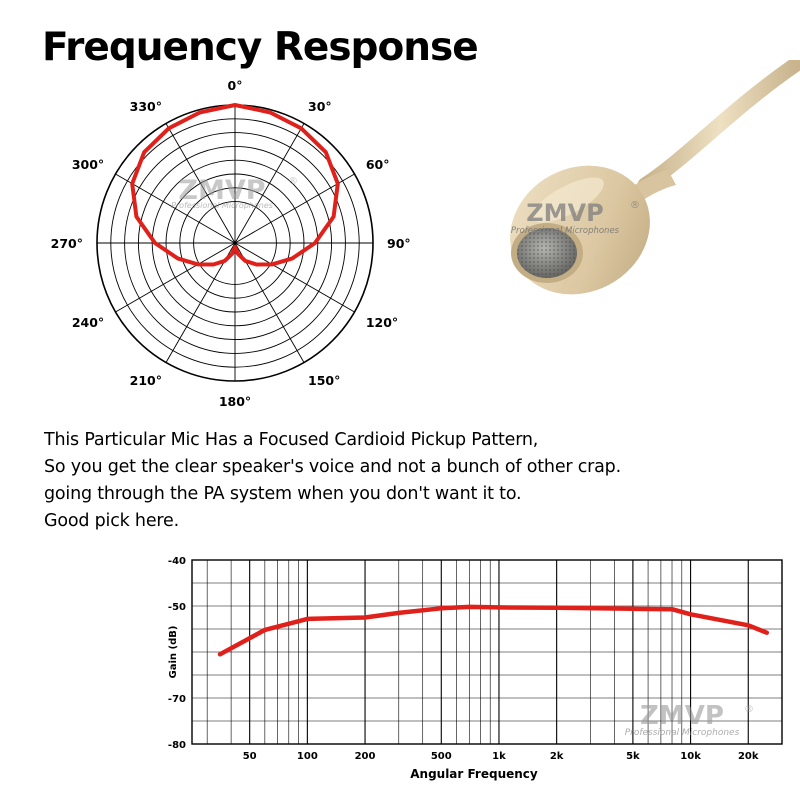  Describe the element at coordinates (67, 243) in the screenshot. I see `polar-angle-label: 270°` at that location.